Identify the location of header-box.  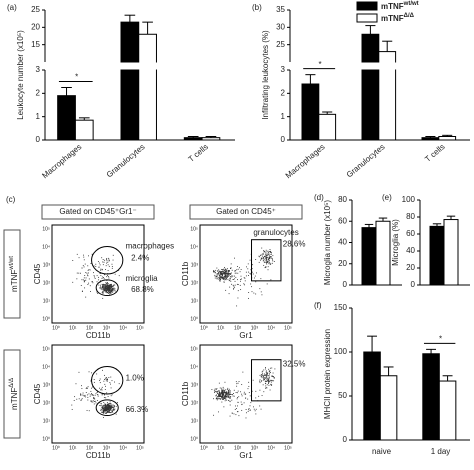
(98, 212).